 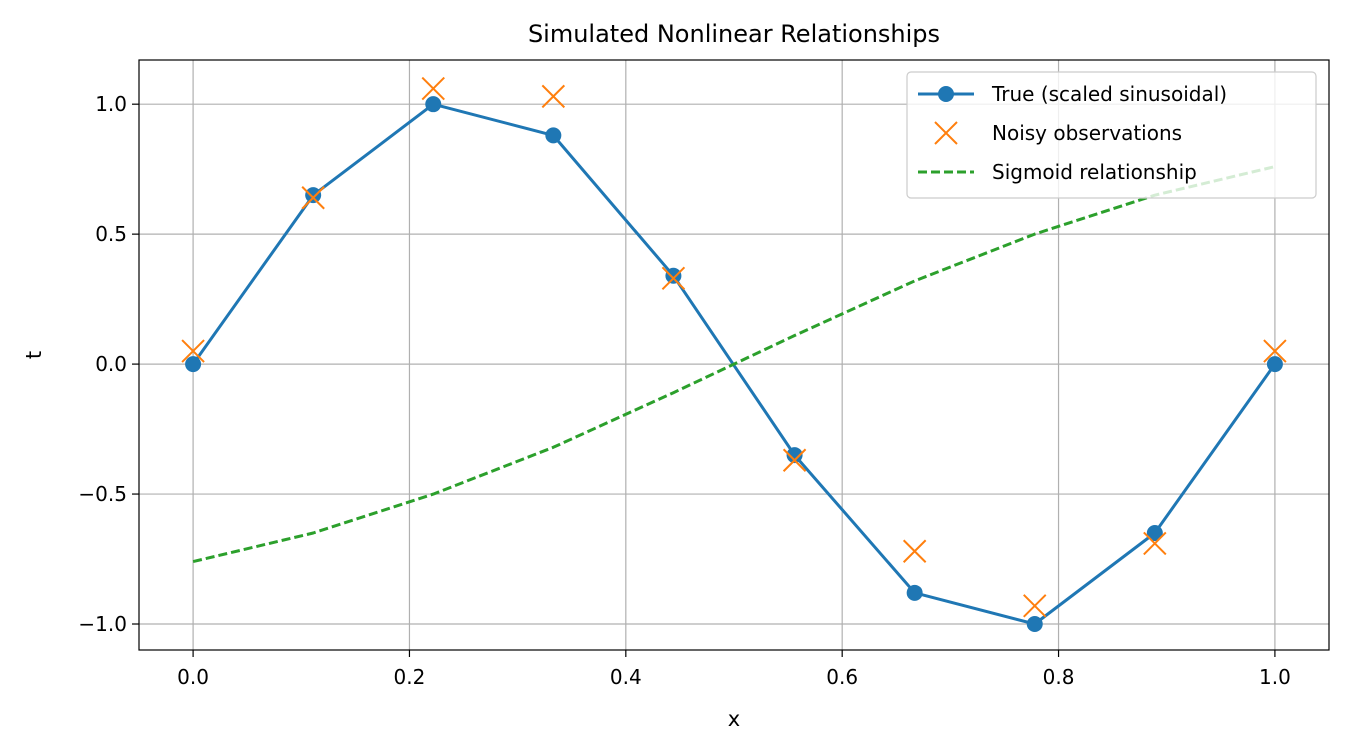 I want to click on legend-item: True (scaled sinusoidal), so click(x=1072, y=94).